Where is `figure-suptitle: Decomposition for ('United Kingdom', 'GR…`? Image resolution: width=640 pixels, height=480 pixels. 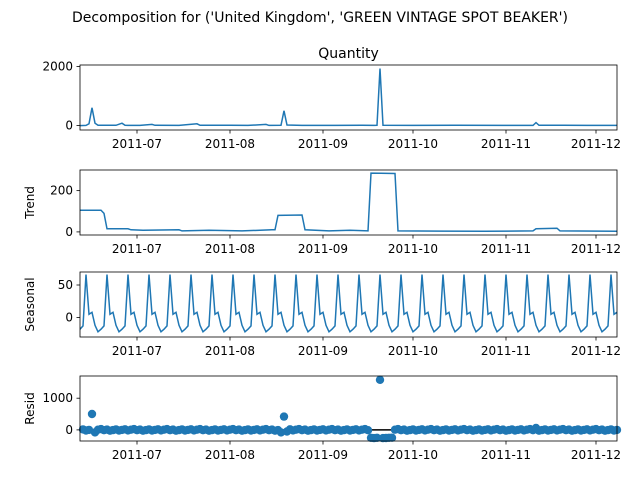 figure-suptitle: Decomposition for ('United Kingdom', 'GR… is located at coordinates (320, 18).